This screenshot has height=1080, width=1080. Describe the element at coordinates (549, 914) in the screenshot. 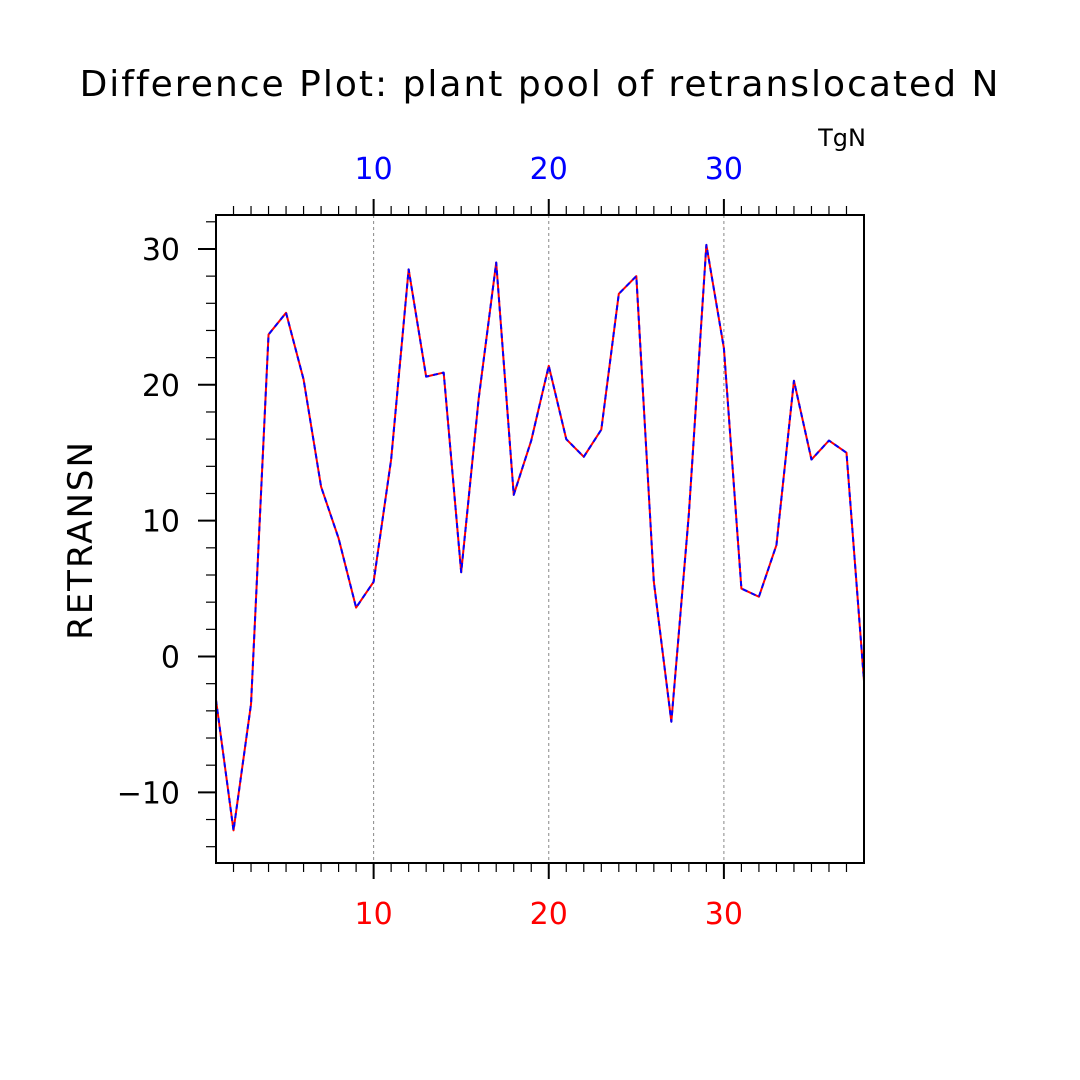

I see `x-tick-label-bottom: 20` at that location.